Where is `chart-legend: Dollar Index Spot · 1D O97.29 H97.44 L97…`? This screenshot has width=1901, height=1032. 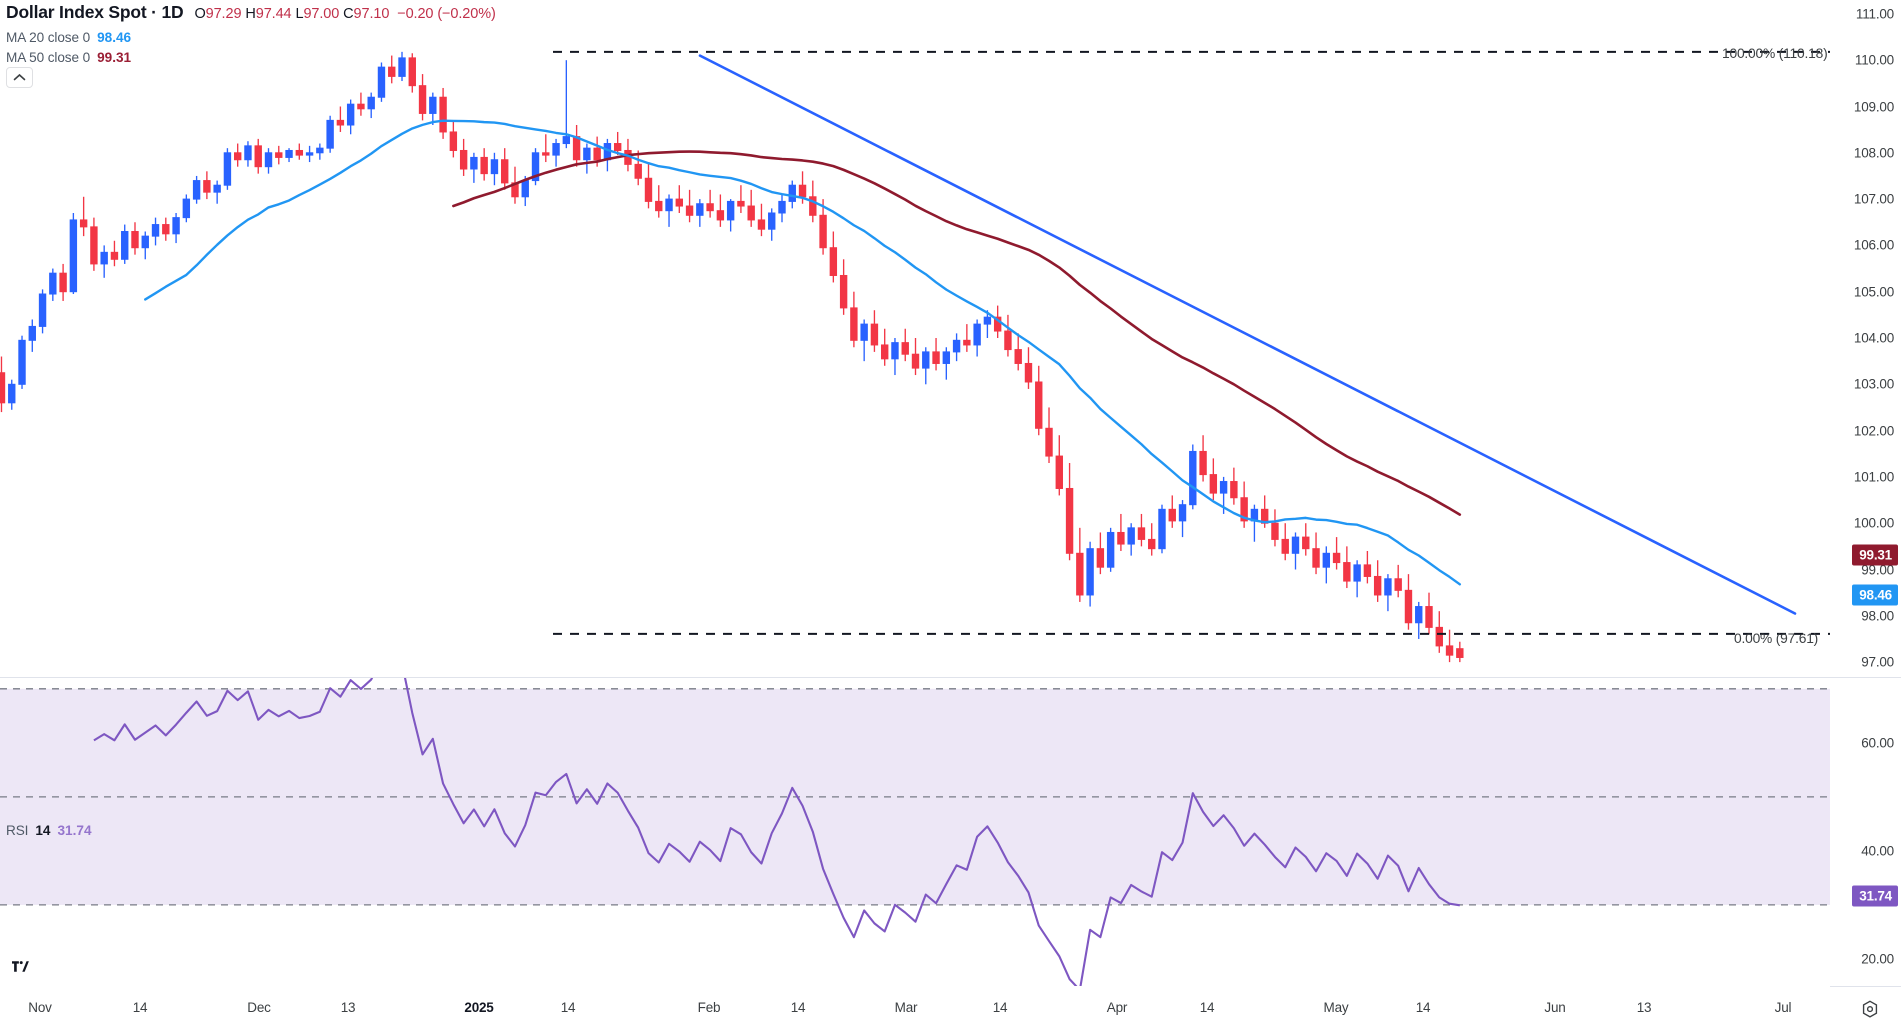 chart-legend: Dollar Index Spot · 1D O97.29 H97.44 L97… is located at coordinates (251, 45).